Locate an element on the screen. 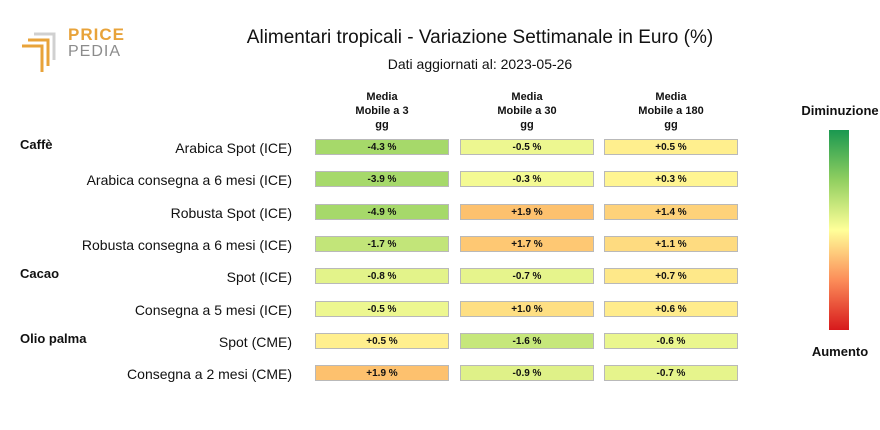 This screenshot has width=880, height=430. pricepedia-logo: PRICE PEDIA is located at coordinates (75, 49).